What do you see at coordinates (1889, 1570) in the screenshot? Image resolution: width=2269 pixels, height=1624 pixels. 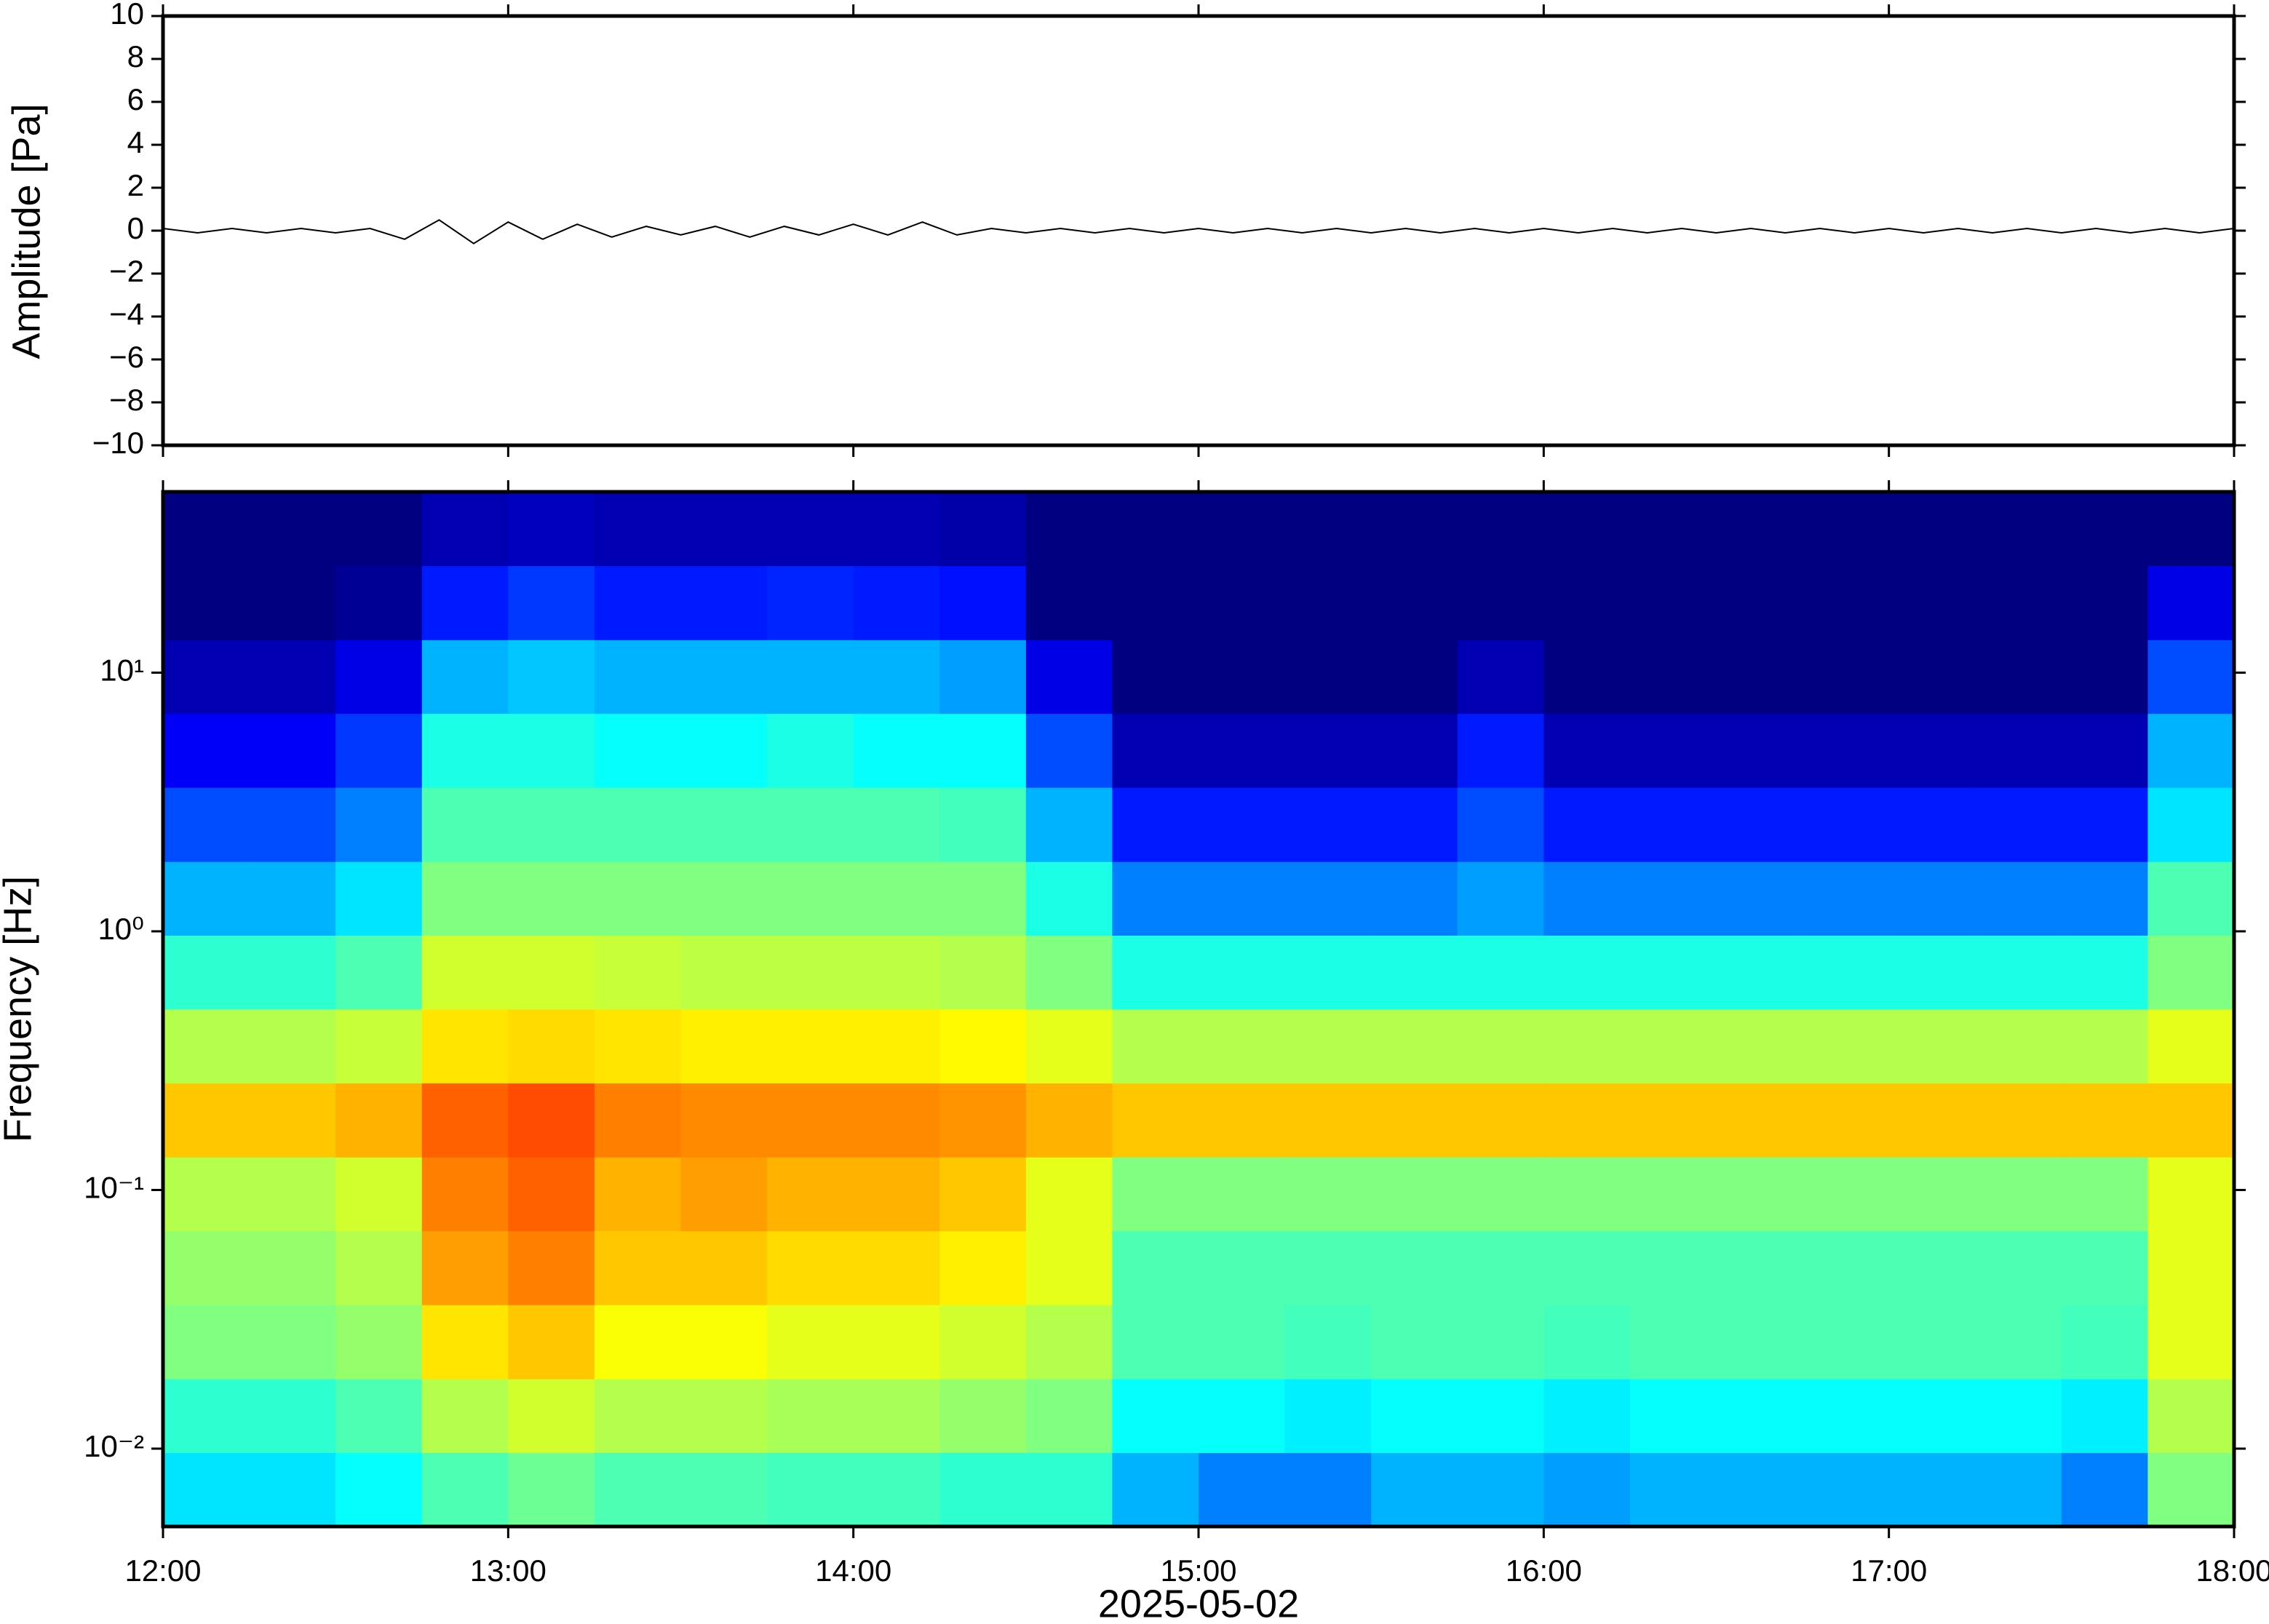 I see `x-tick-label: 17:00` at bounding box center [1889, 1570].